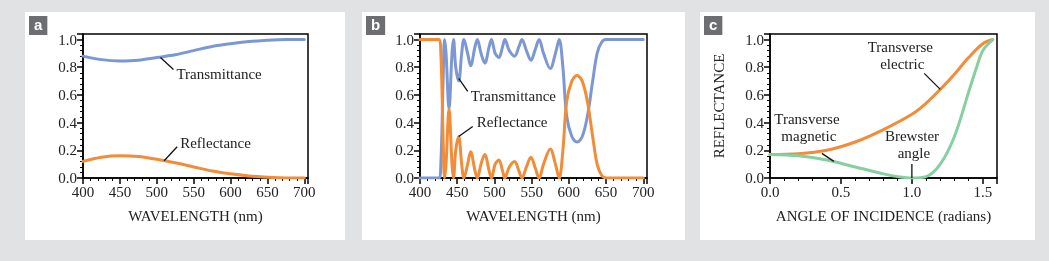  Describe the element at coordinates (718, 106) in the screenshot. I see `y-axis-title: REFLECTANCE` at that location.